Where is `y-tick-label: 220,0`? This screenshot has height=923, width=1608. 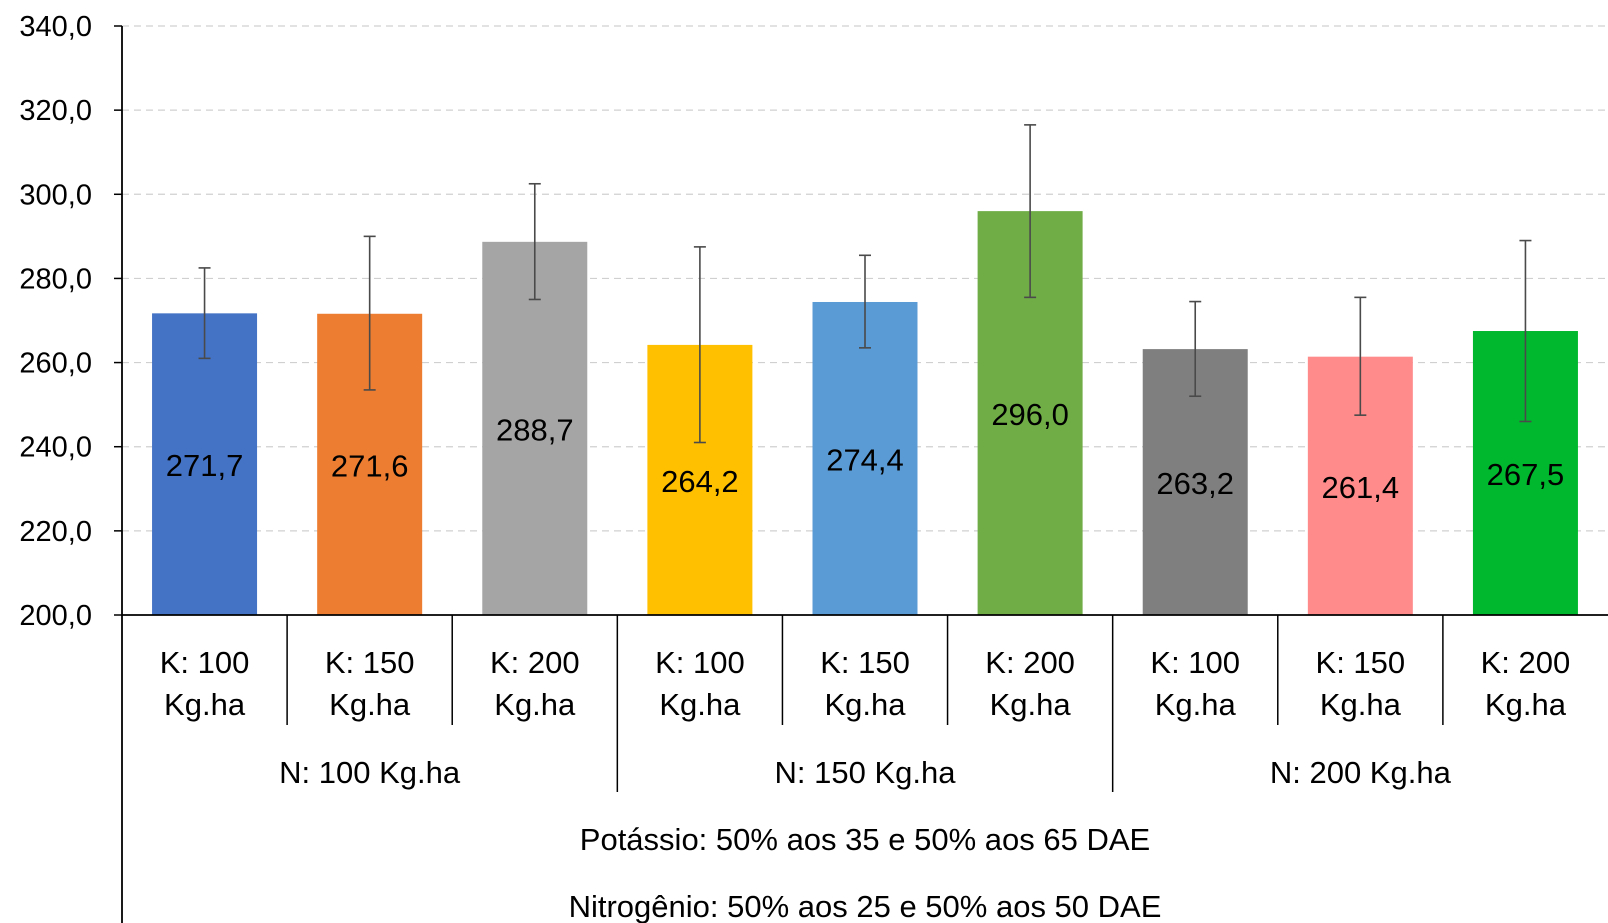 y-tick-label: 220,0 is located at coordinates (55, 532).